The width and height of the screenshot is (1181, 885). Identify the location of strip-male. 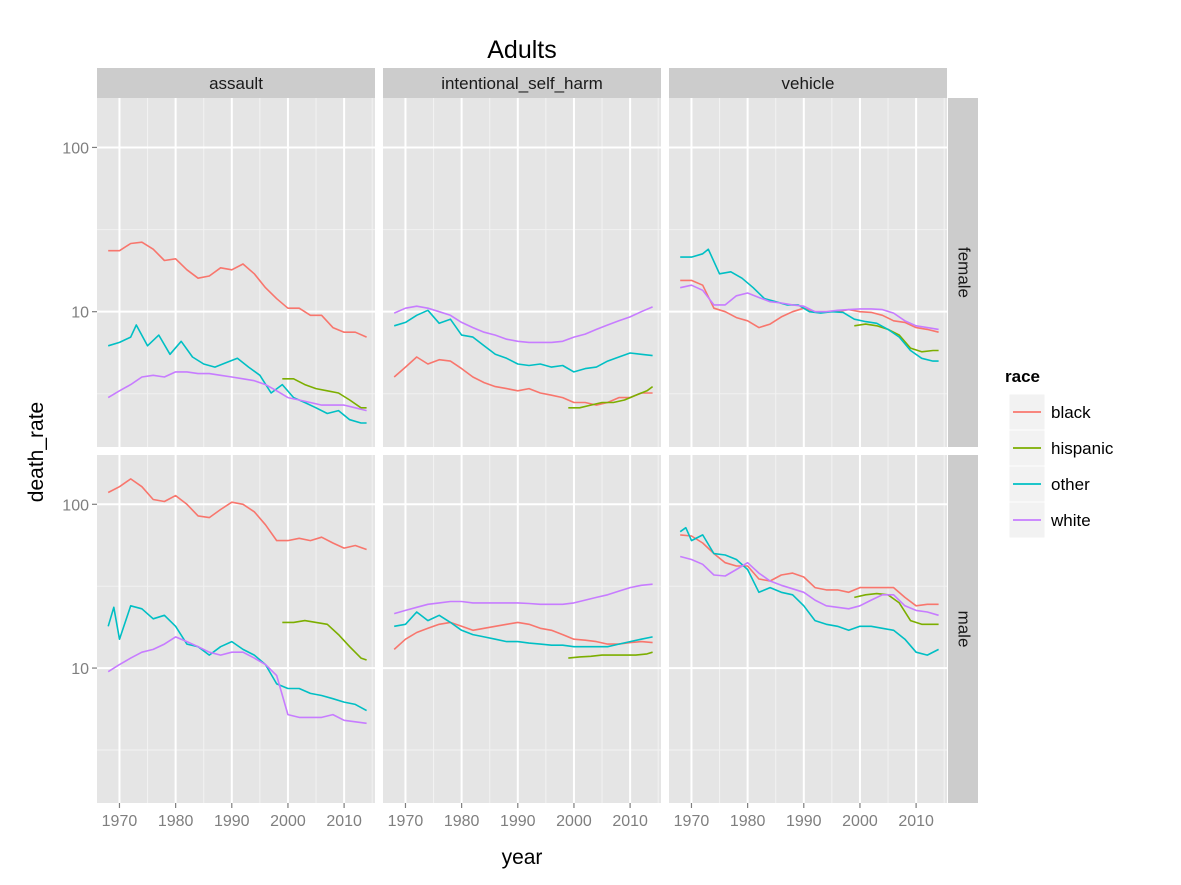
(963, 629).